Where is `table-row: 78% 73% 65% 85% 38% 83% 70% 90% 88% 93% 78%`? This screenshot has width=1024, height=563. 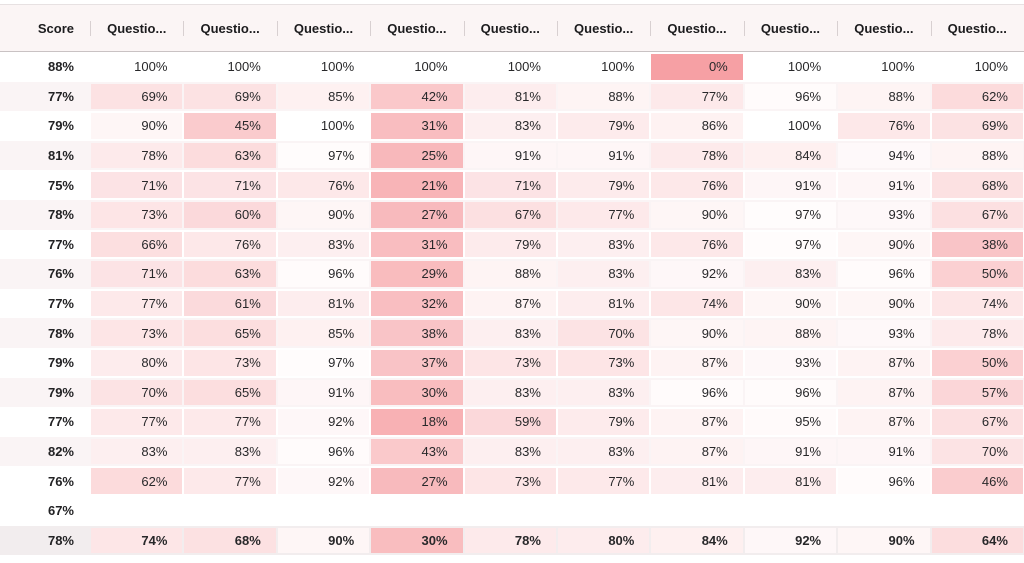 table-row: 78% 73% 65% 85% 38% 83% 70% 90% 88% 93% 78% is located at coordinates (512, 333).